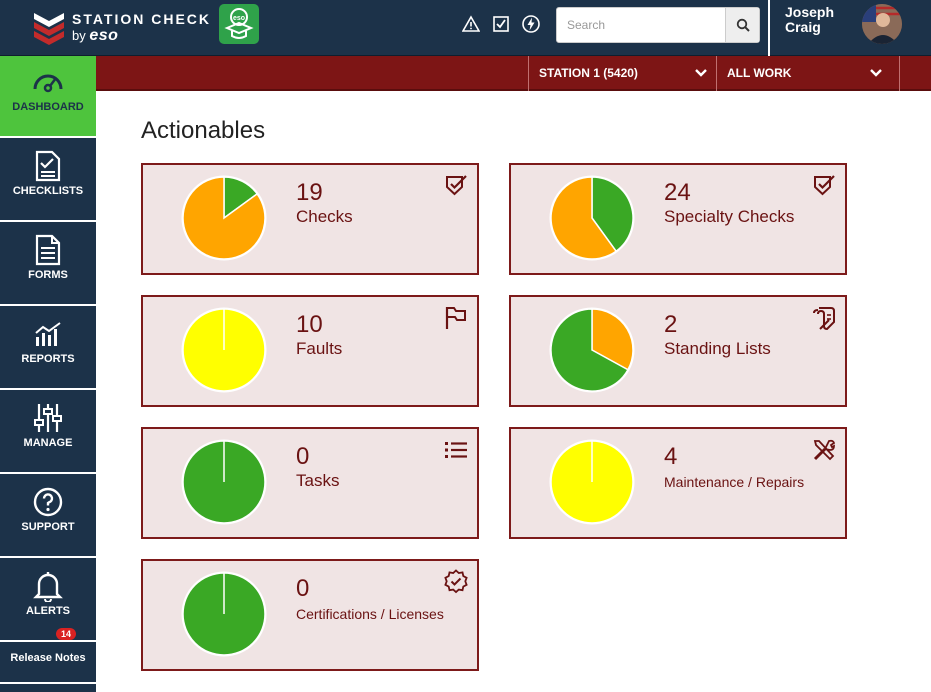 Image resolution: width=931 pixels, height=692 pixels. What do you see at coordinates (824, 319) in the screenshot?
I see `scroll-icon` at bounding box center [824, 319].